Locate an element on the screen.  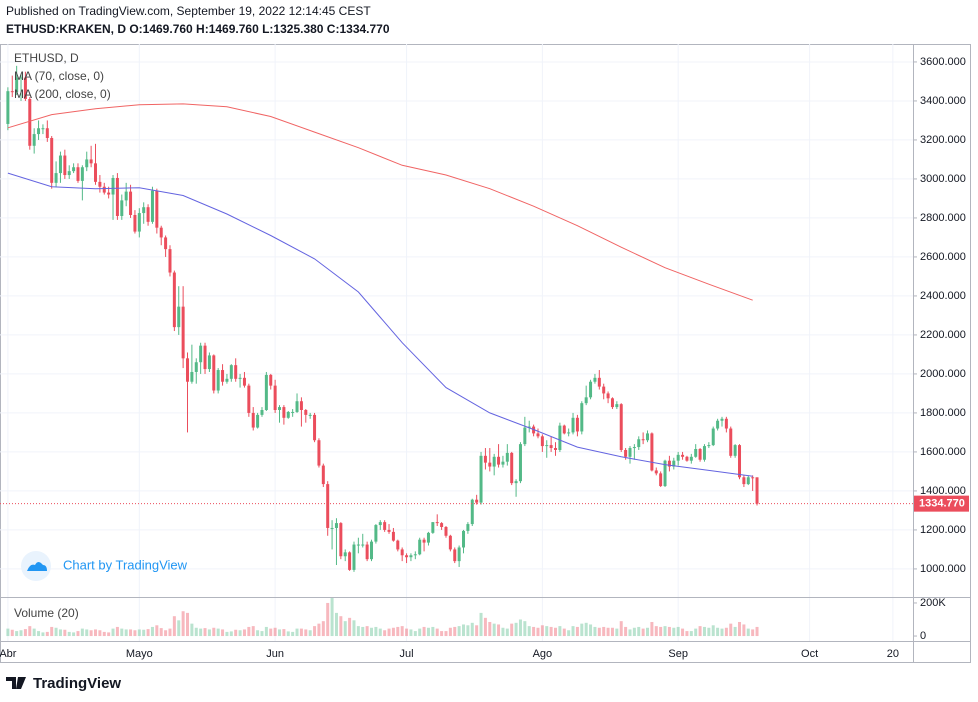
x-tick-label: Jul is located at coordinates (407, 654).